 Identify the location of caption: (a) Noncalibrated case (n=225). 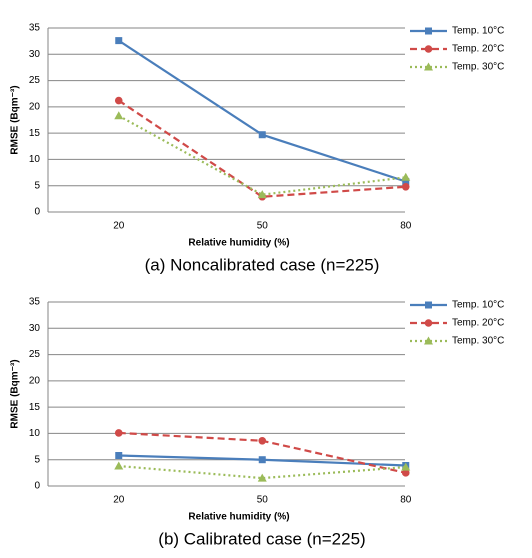
(262, 264).